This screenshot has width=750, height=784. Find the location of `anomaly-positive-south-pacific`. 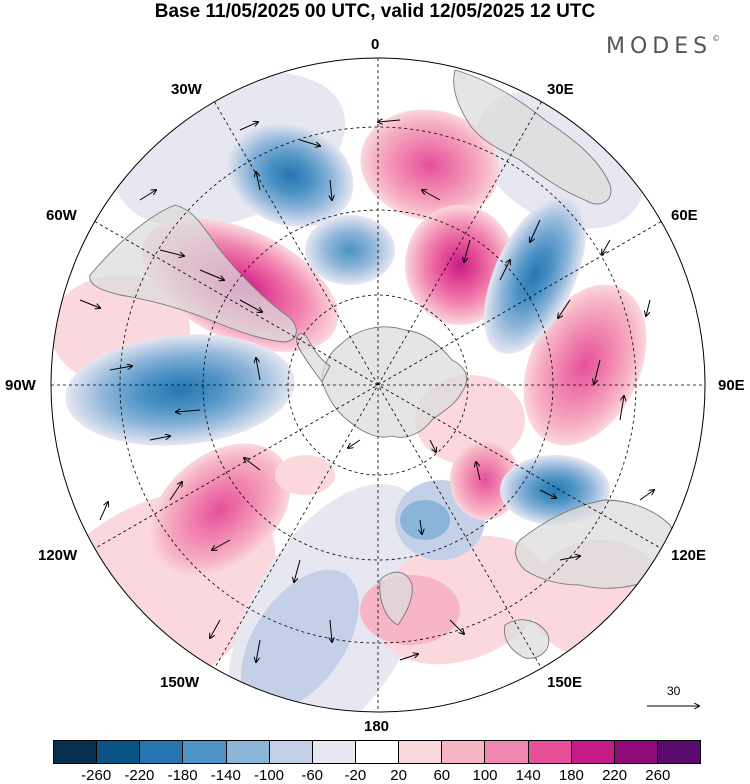

anomaly-positive-south-pacific is located at coordinates (220, 510).